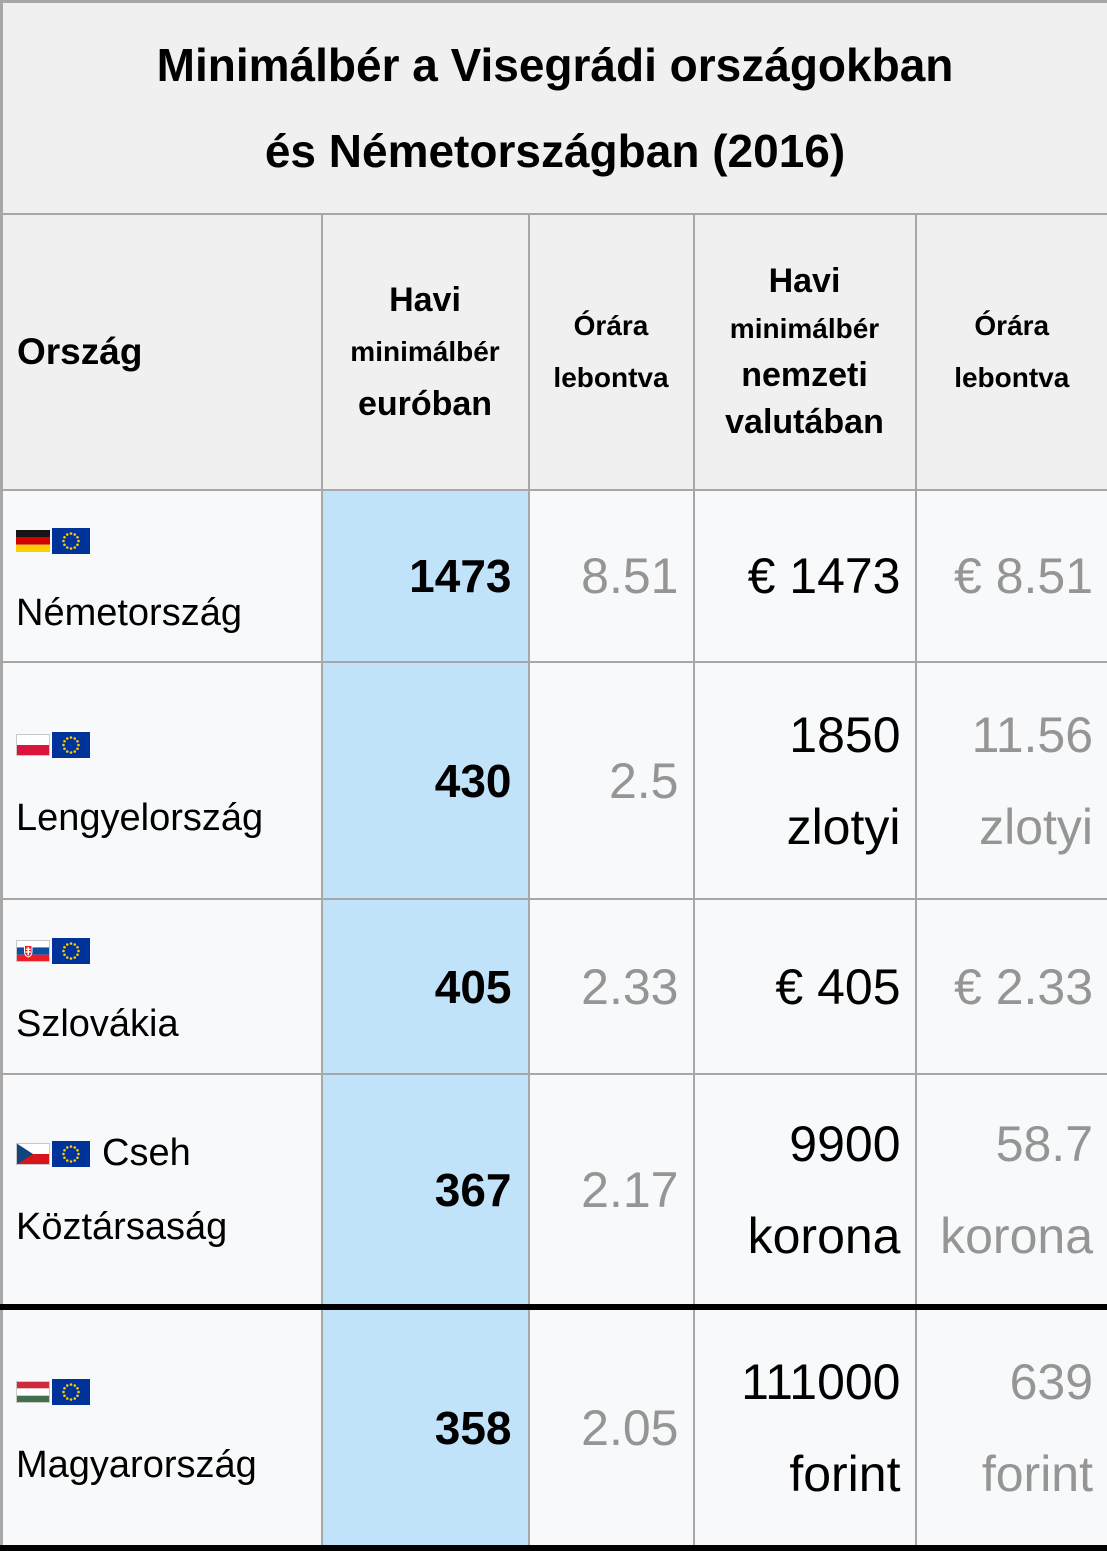 This screenshot has height=1551, width=1107. Describe the element at coordinates (805, 986) in the screenshot. I see `national-monthly-cell: € 405` at that location.